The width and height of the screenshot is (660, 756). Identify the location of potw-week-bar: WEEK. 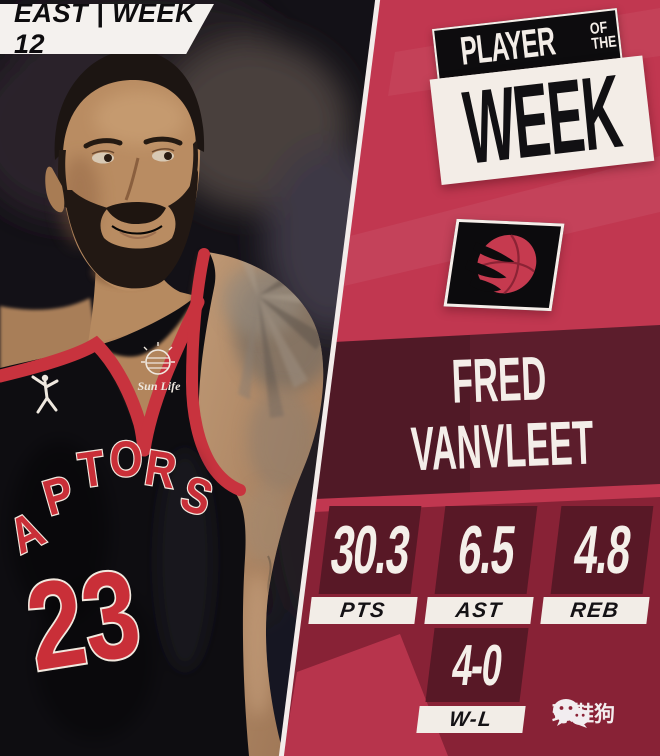
(542, 120).